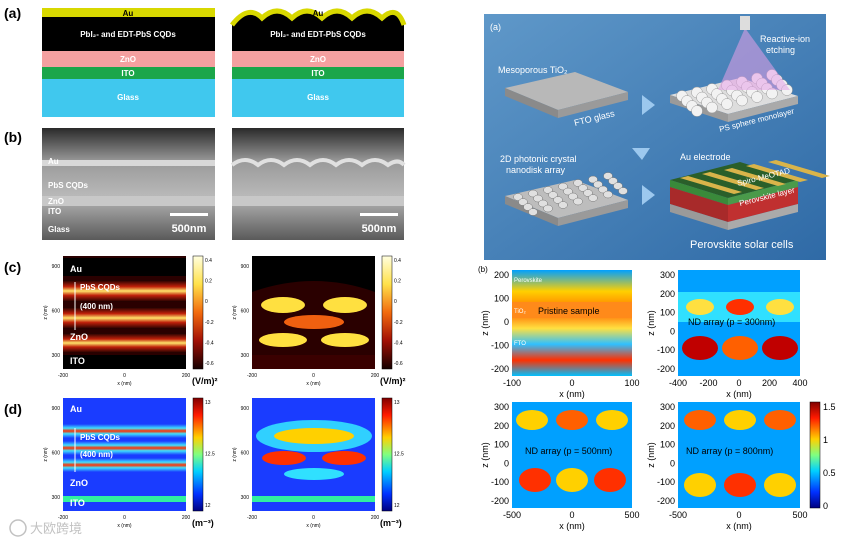 The image size is (850, 542). What do you see at coordinates (391, 523) in the screenshot?
I see `d-unit-2: (m⁻³)` at bounding box center [391, 523].